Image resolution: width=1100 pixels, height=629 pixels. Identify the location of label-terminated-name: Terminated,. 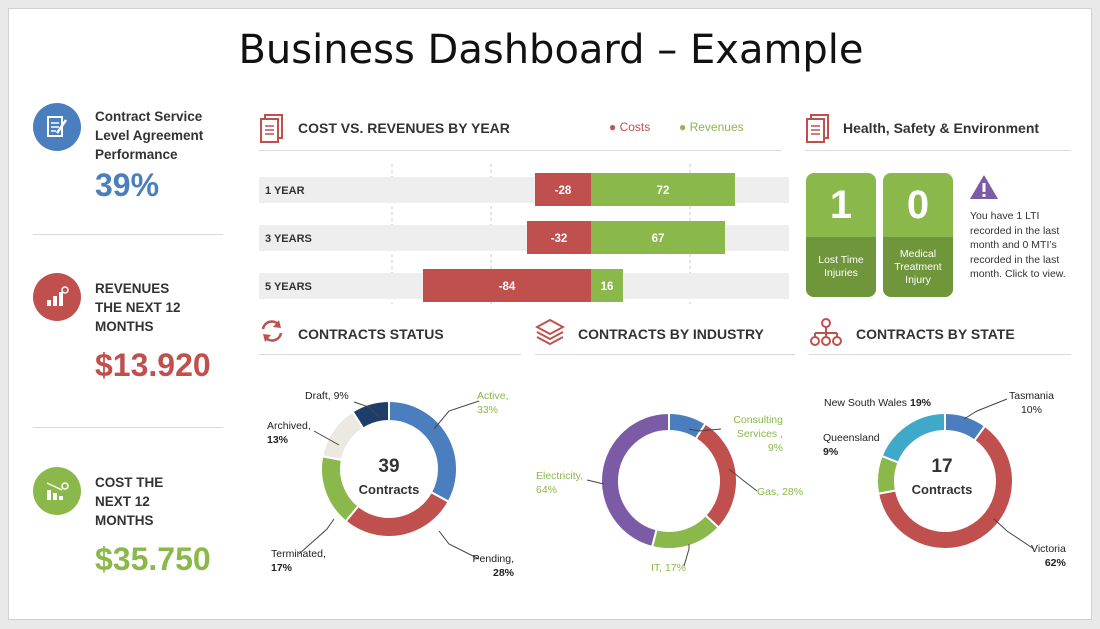
(298, 554).